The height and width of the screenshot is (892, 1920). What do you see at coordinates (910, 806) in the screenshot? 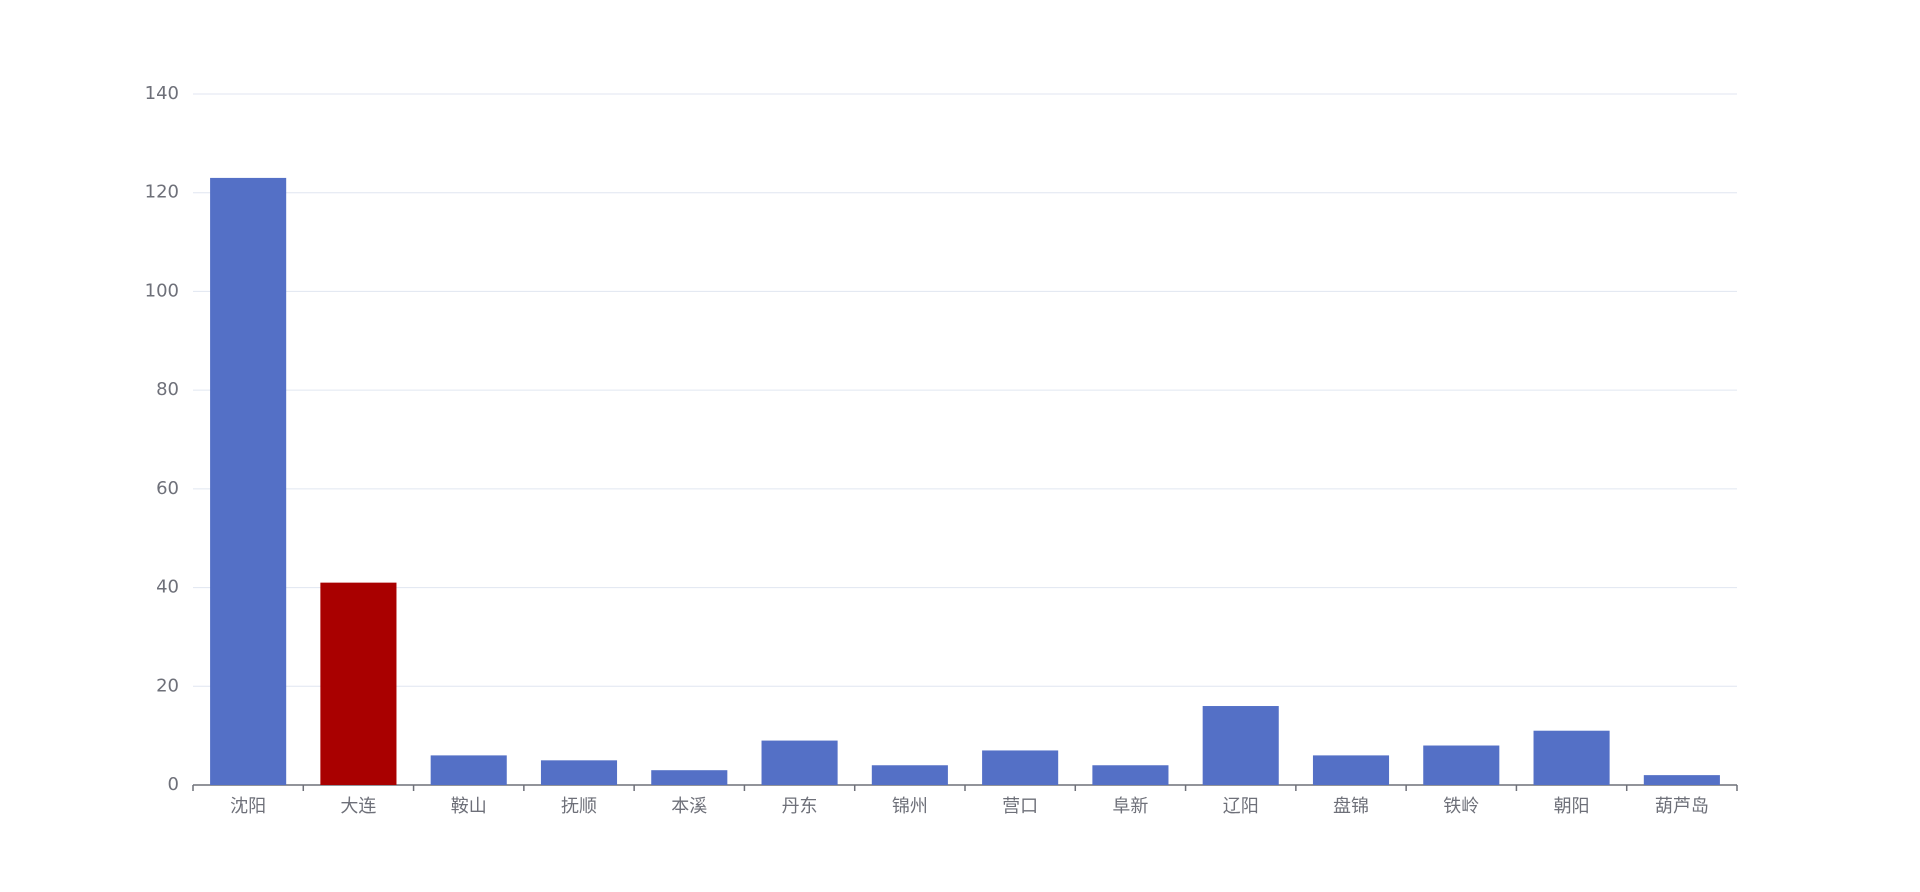
I see `x-tick-label: 锦州` at bounding box center [910, 806].